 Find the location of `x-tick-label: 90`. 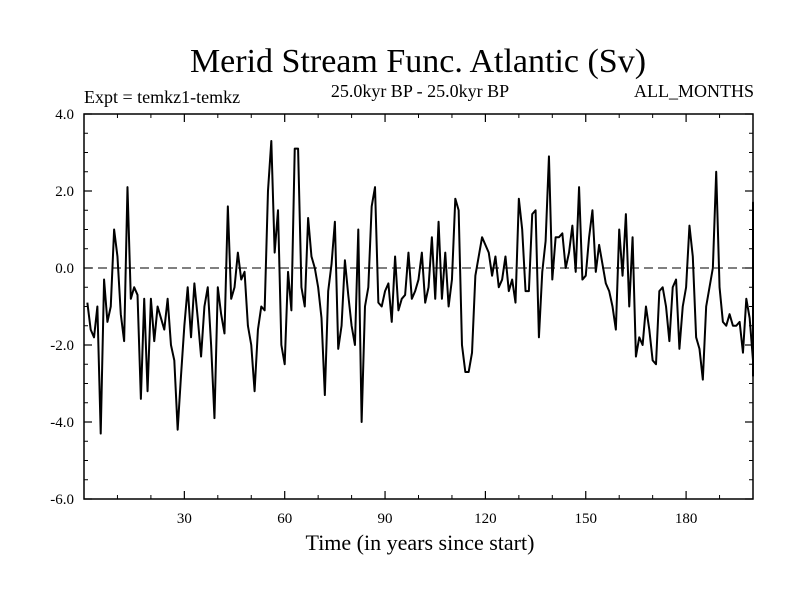

x-tick-label: 90 is located at coordinates (385, 519).